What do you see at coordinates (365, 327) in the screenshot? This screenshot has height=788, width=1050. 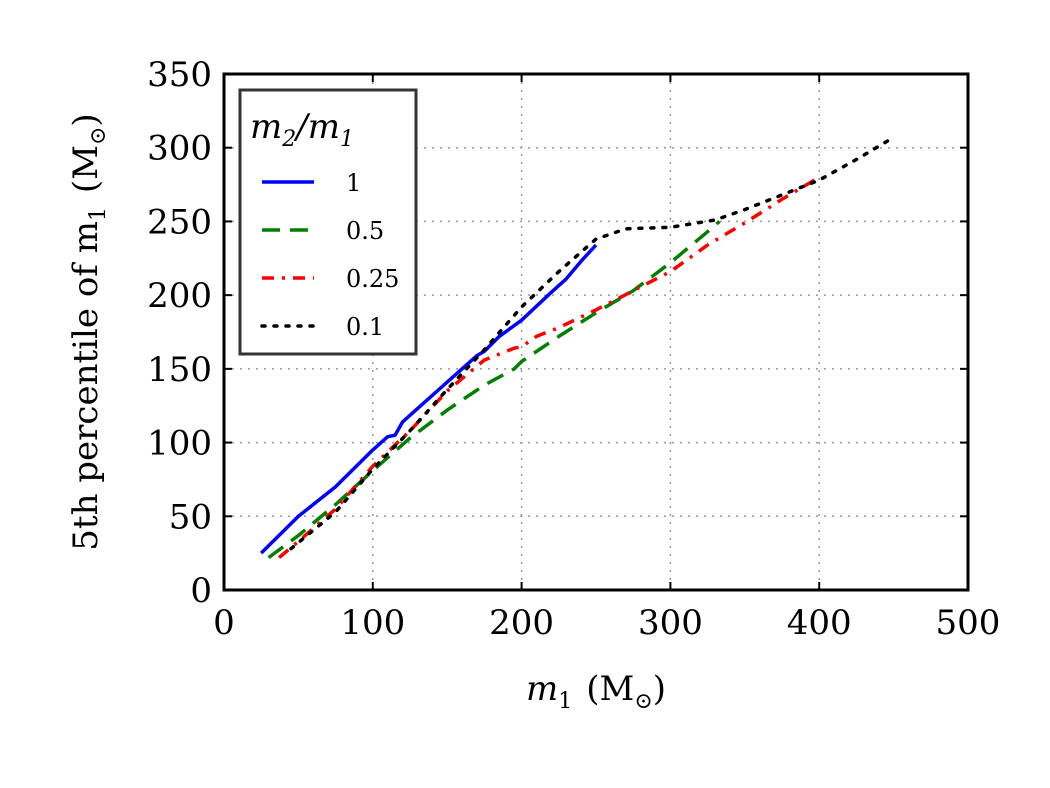 I see `legend-label: 0.1` at bounding box center [365, 327].